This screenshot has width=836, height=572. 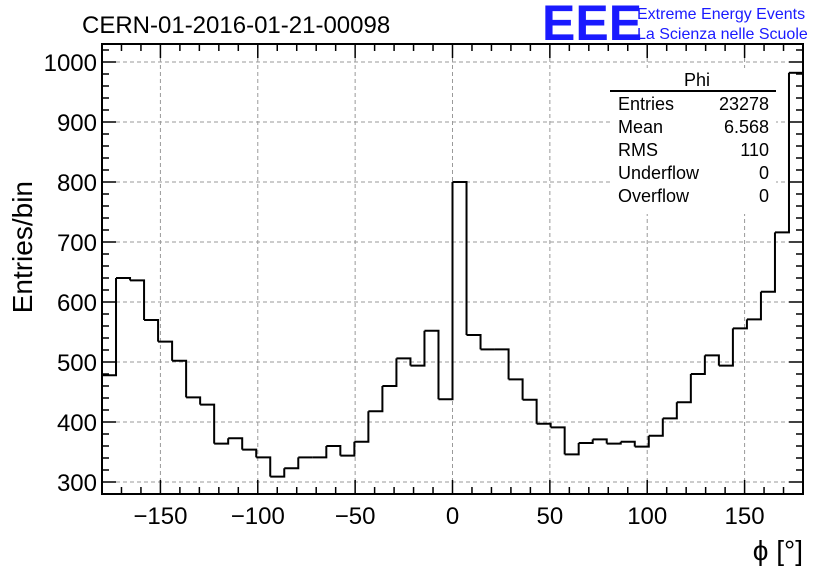 I want to click on y-tick-label: 900, so click(x=77, y=123).